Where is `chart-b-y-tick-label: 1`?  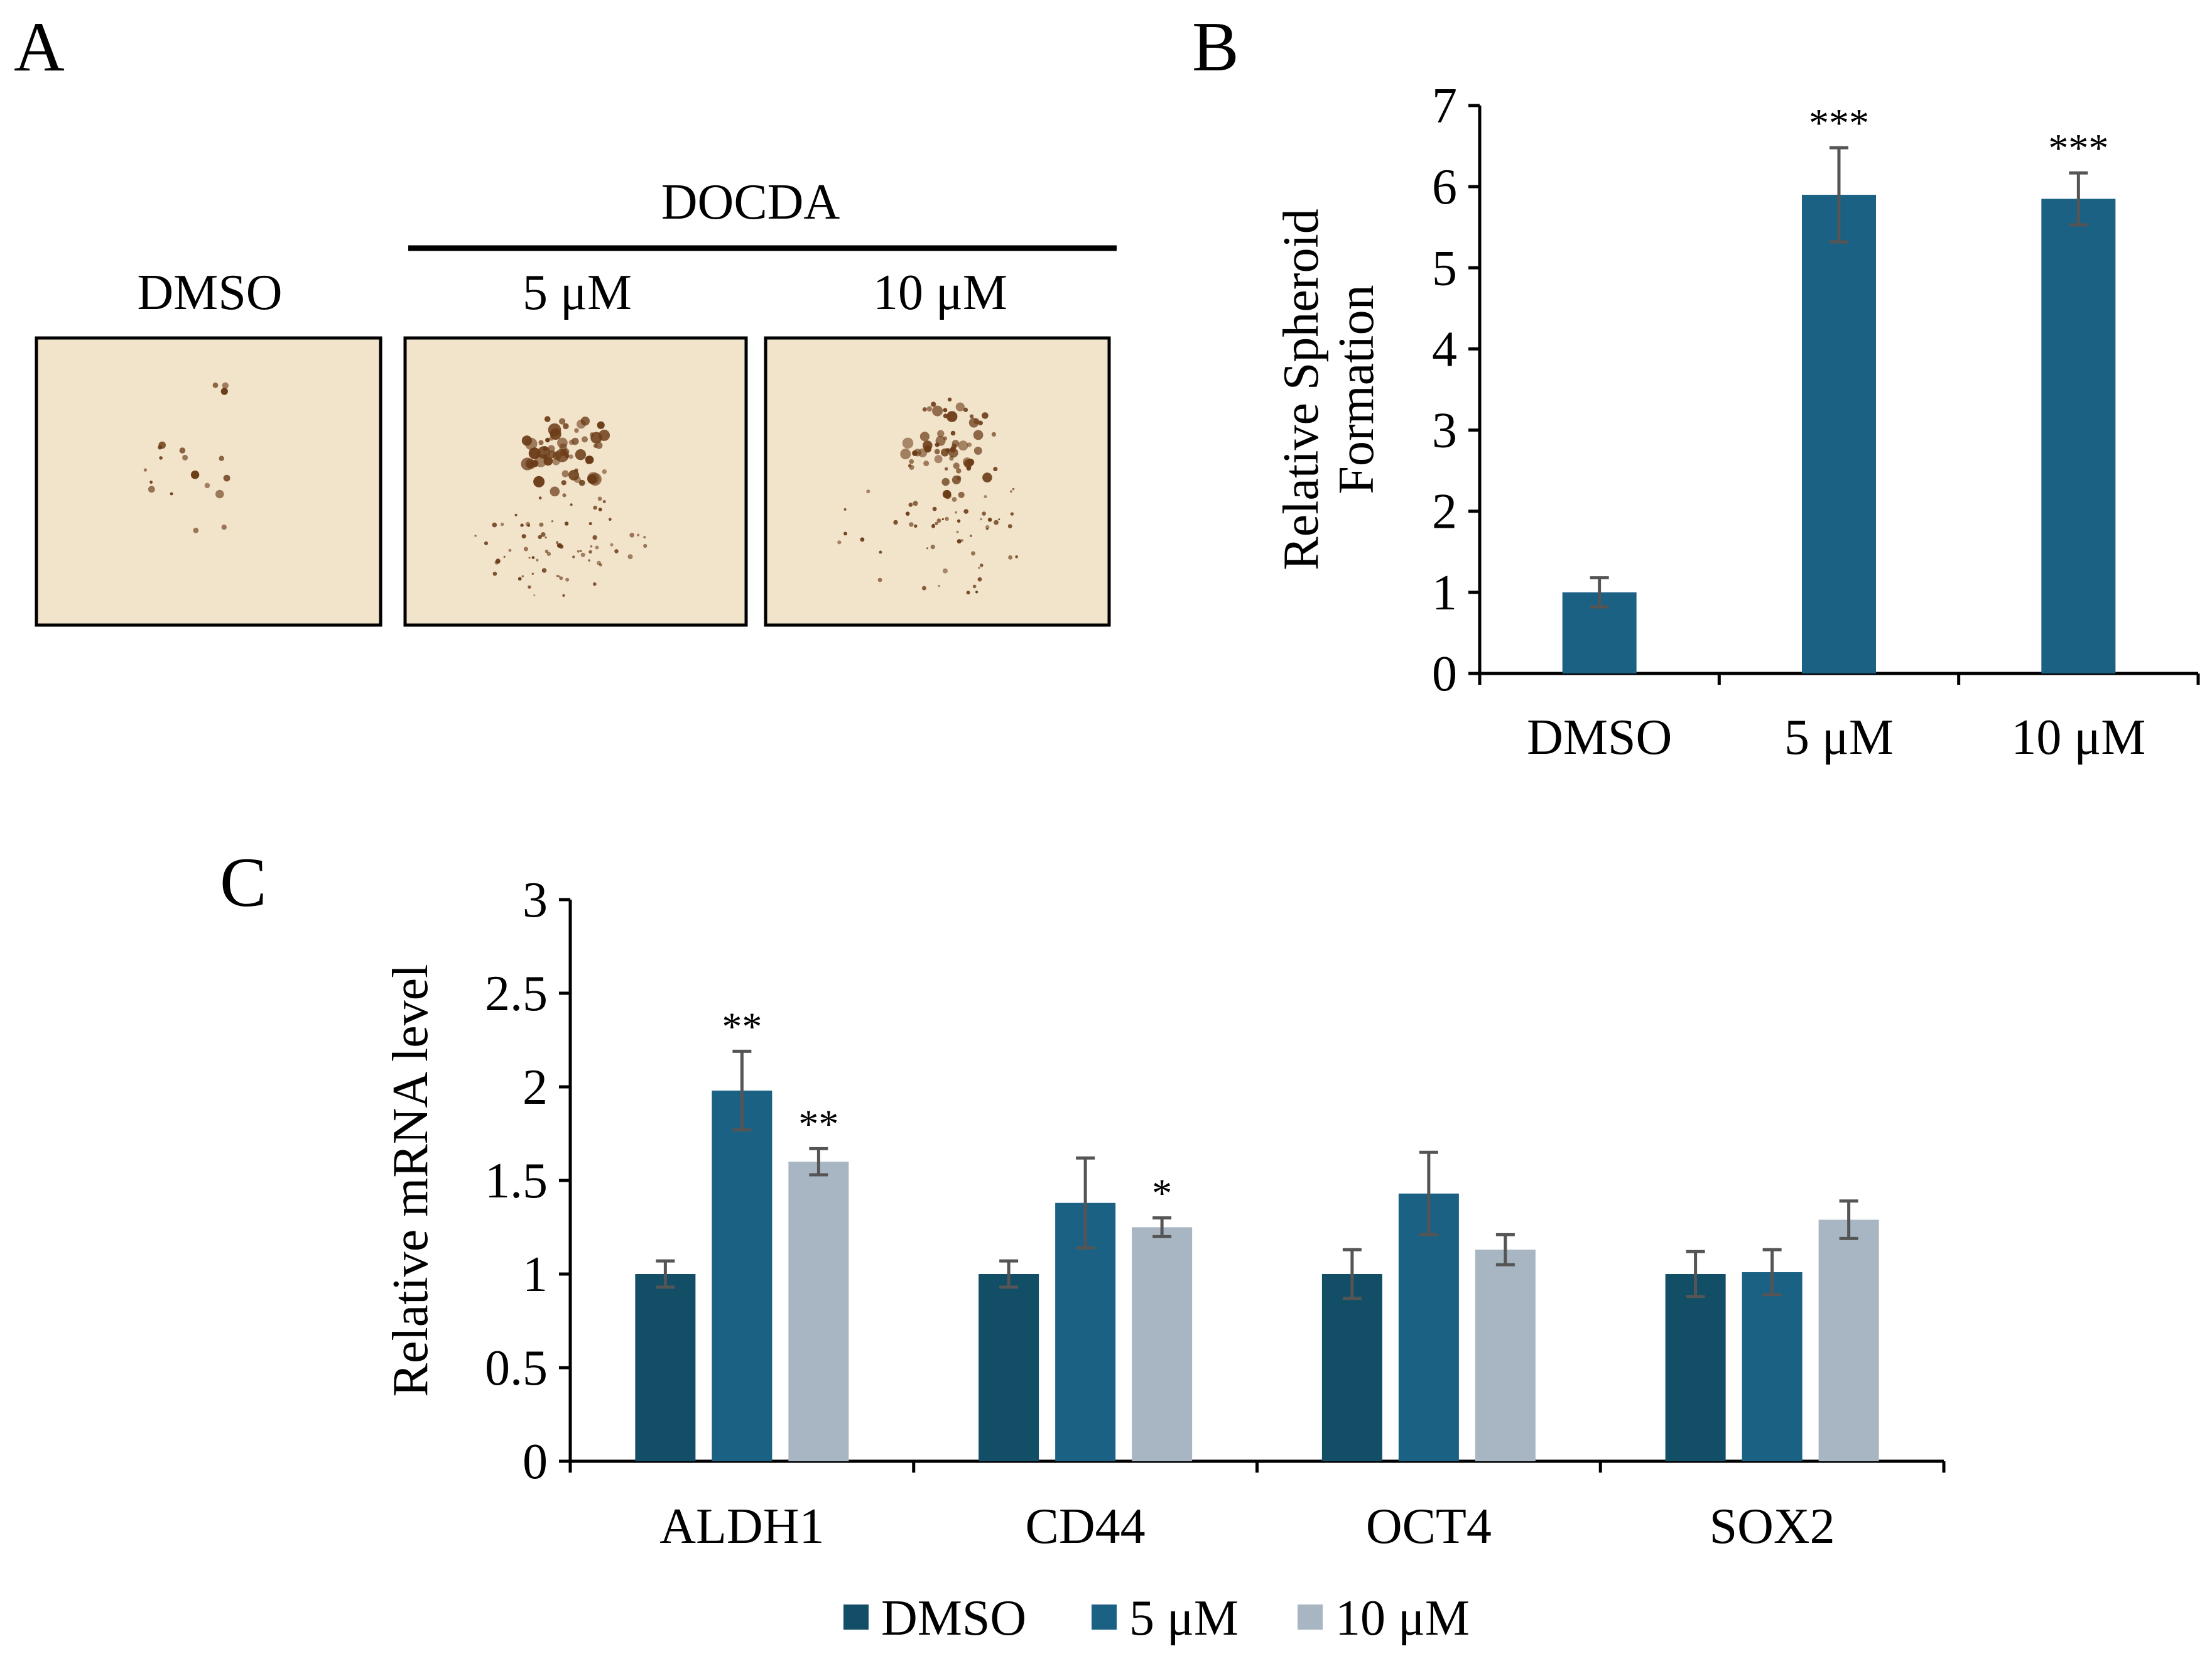
chart-b-y-tick-label: 1 is located at coordinates (1445, 593).